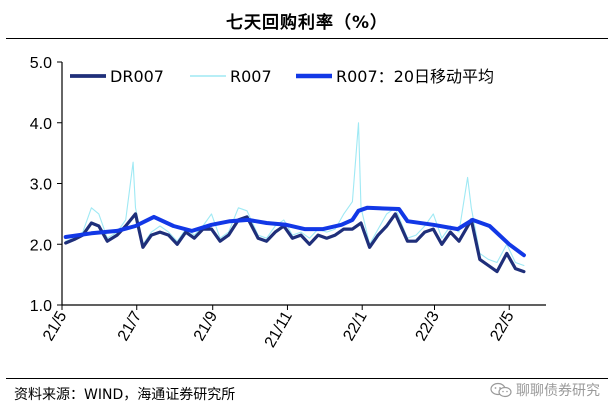  What do you see at coordinates (307, 23) in the screenshot?
I see `chart-title: 七天回购利率（%）` at bounding box center [307, 23].